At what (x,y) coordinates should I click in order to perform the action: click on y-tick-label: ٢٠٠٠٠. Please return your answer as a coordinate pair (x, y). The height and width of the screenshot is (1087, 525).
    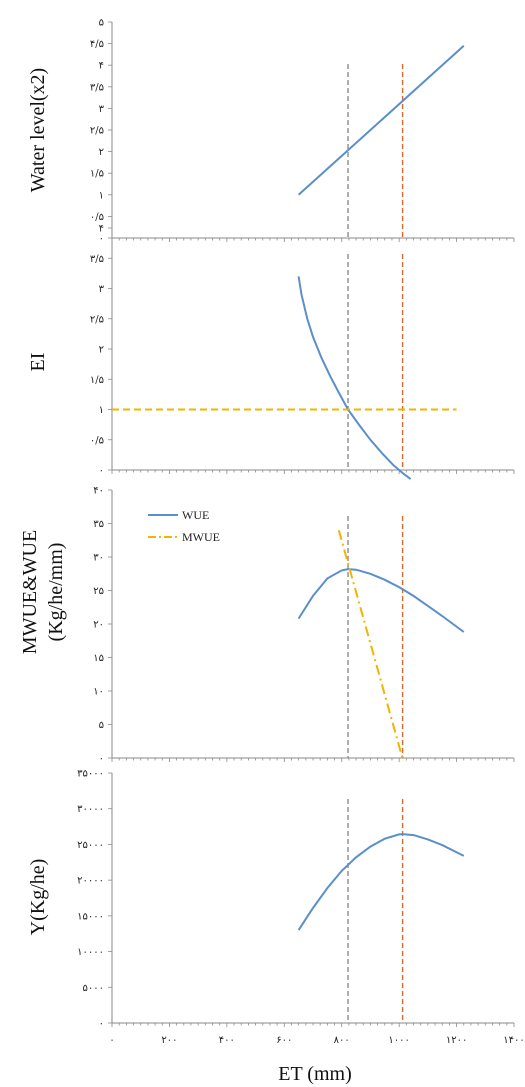
    Looking at the image, I should click on (90, 881).